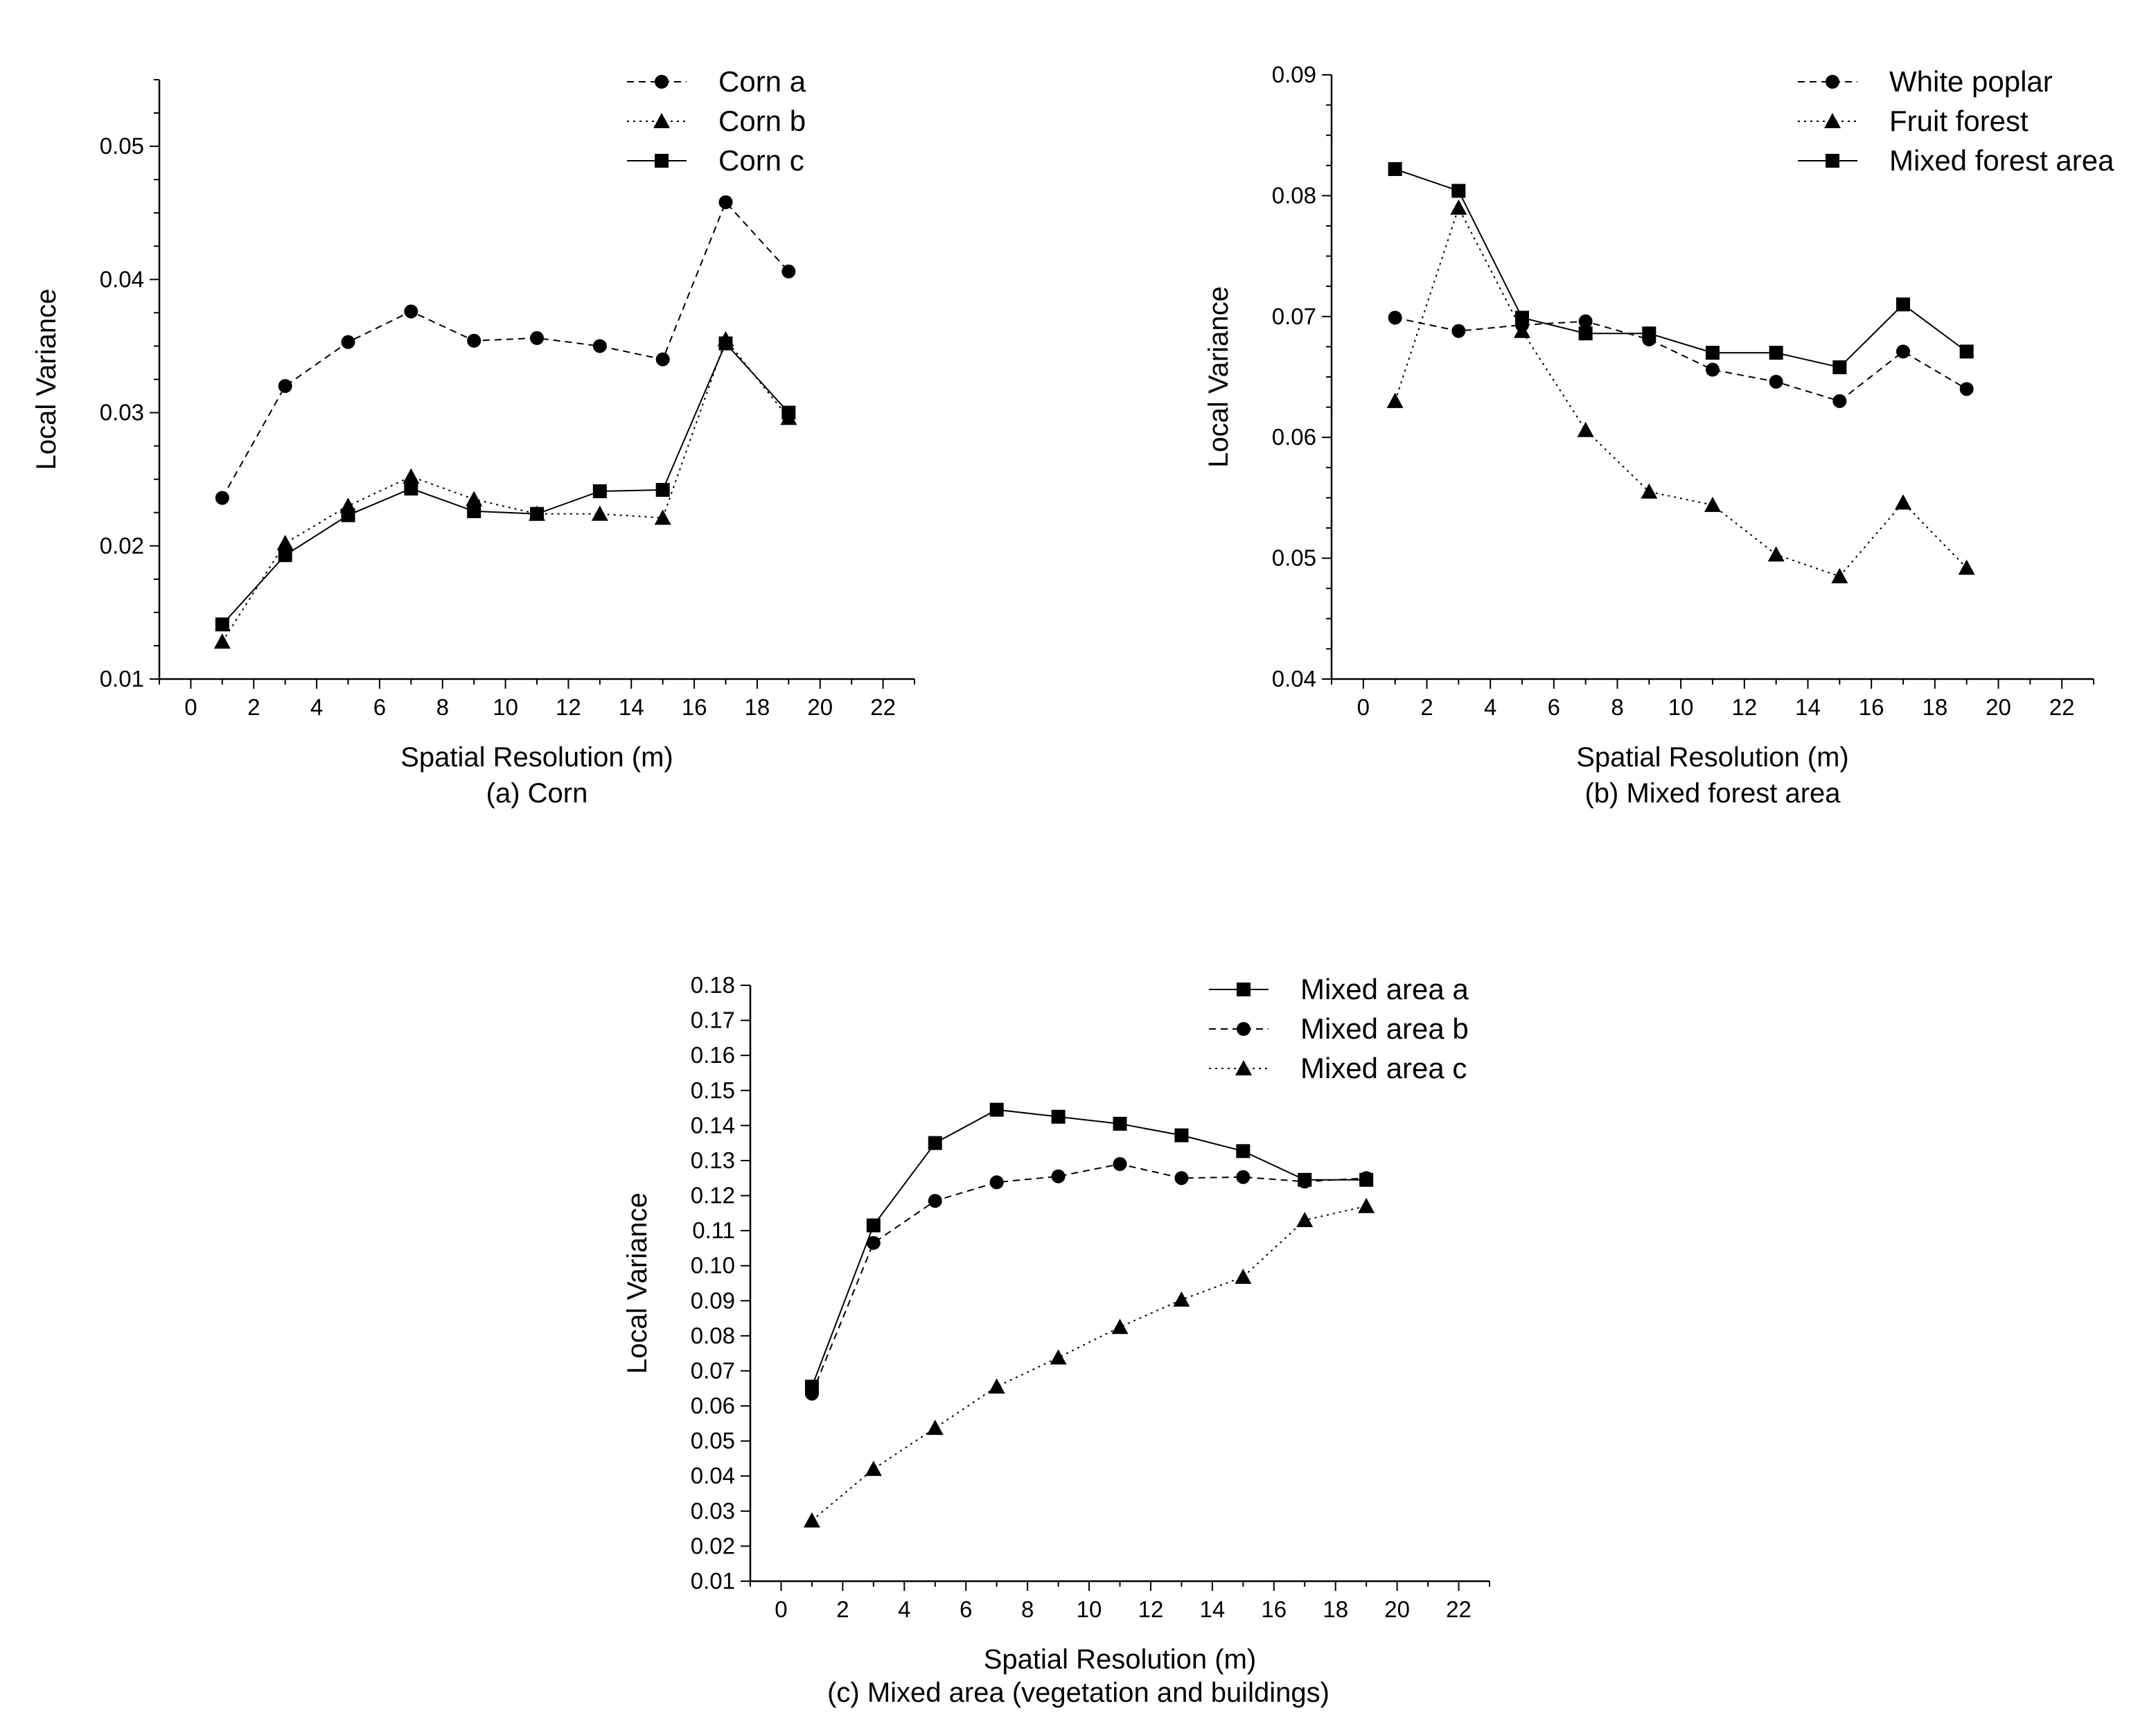  What do you see at coordinates (1384, 989) in the screenshot?
I see `legend-label: Mixed area a` at bounding box center [1384, 989].